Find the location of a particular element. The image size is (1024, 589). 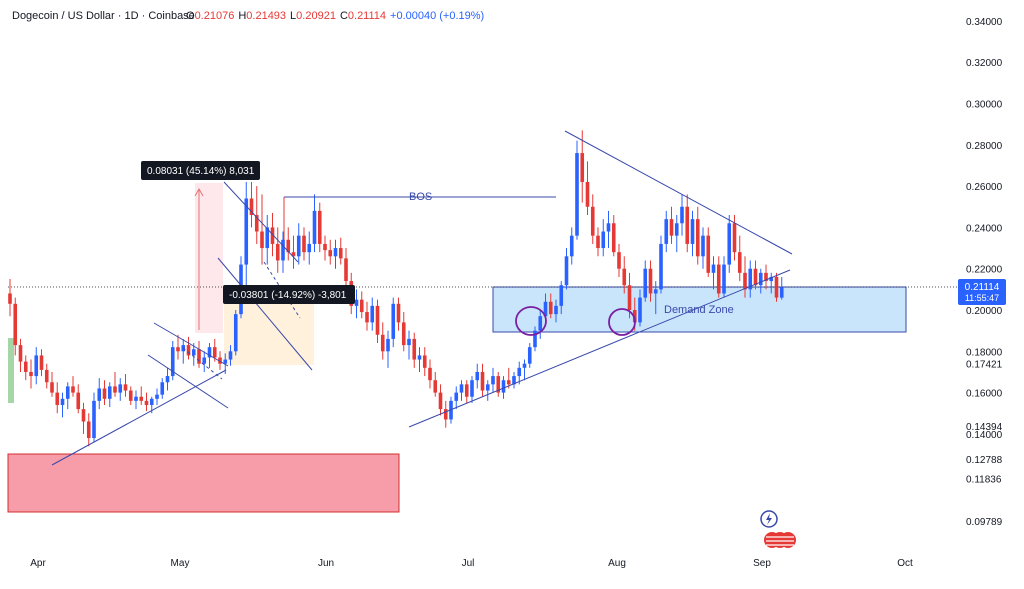

measure-down-label: -0.03801 (-14.92%) -3,801 is located at coordinates (288, 295).